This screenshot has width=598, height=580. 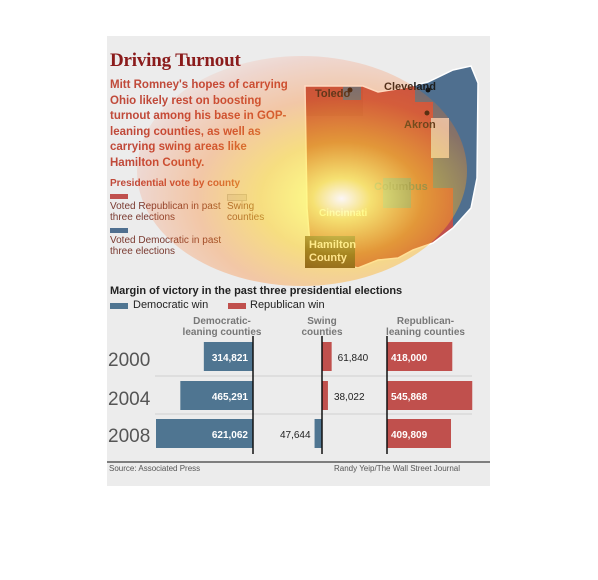 I want to click on year-label: 2008, so click(x=129, y=436).